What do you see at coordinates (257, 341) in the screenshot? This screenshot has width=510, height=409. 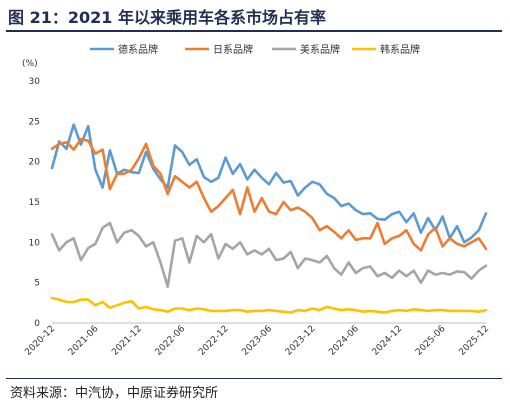 I see `x-tick-label-2023-06: 2023-06` at bounding box center [257, 341].